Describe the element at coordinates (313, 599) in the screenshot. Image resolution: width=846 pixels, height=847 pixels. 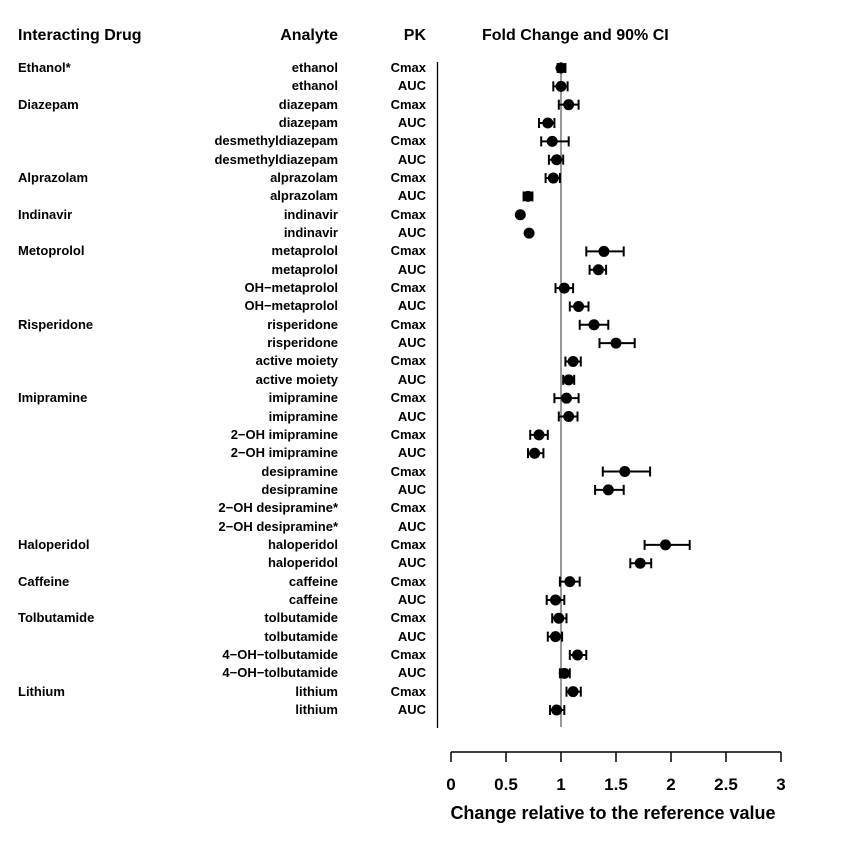
I see `row-analyte-label: caffeine` at that location.